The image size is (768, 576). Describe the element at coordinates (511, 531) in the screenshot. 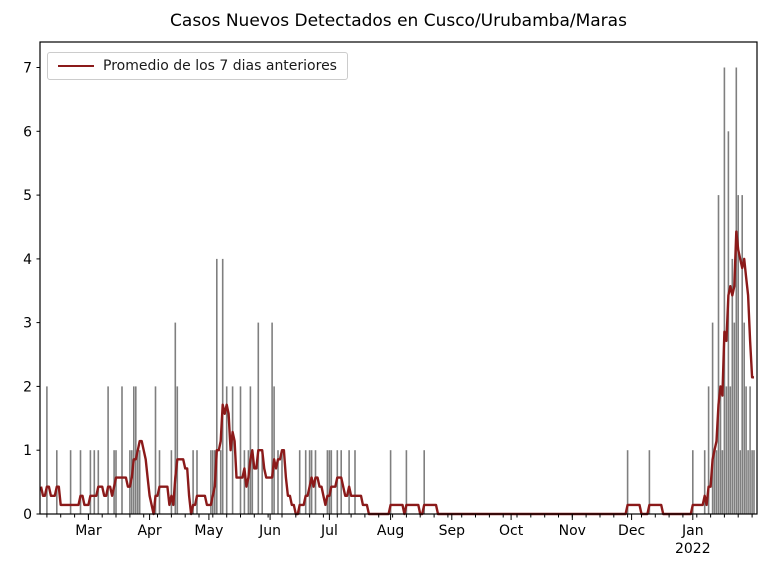

I see `x-tick-label: Oct` at that location.